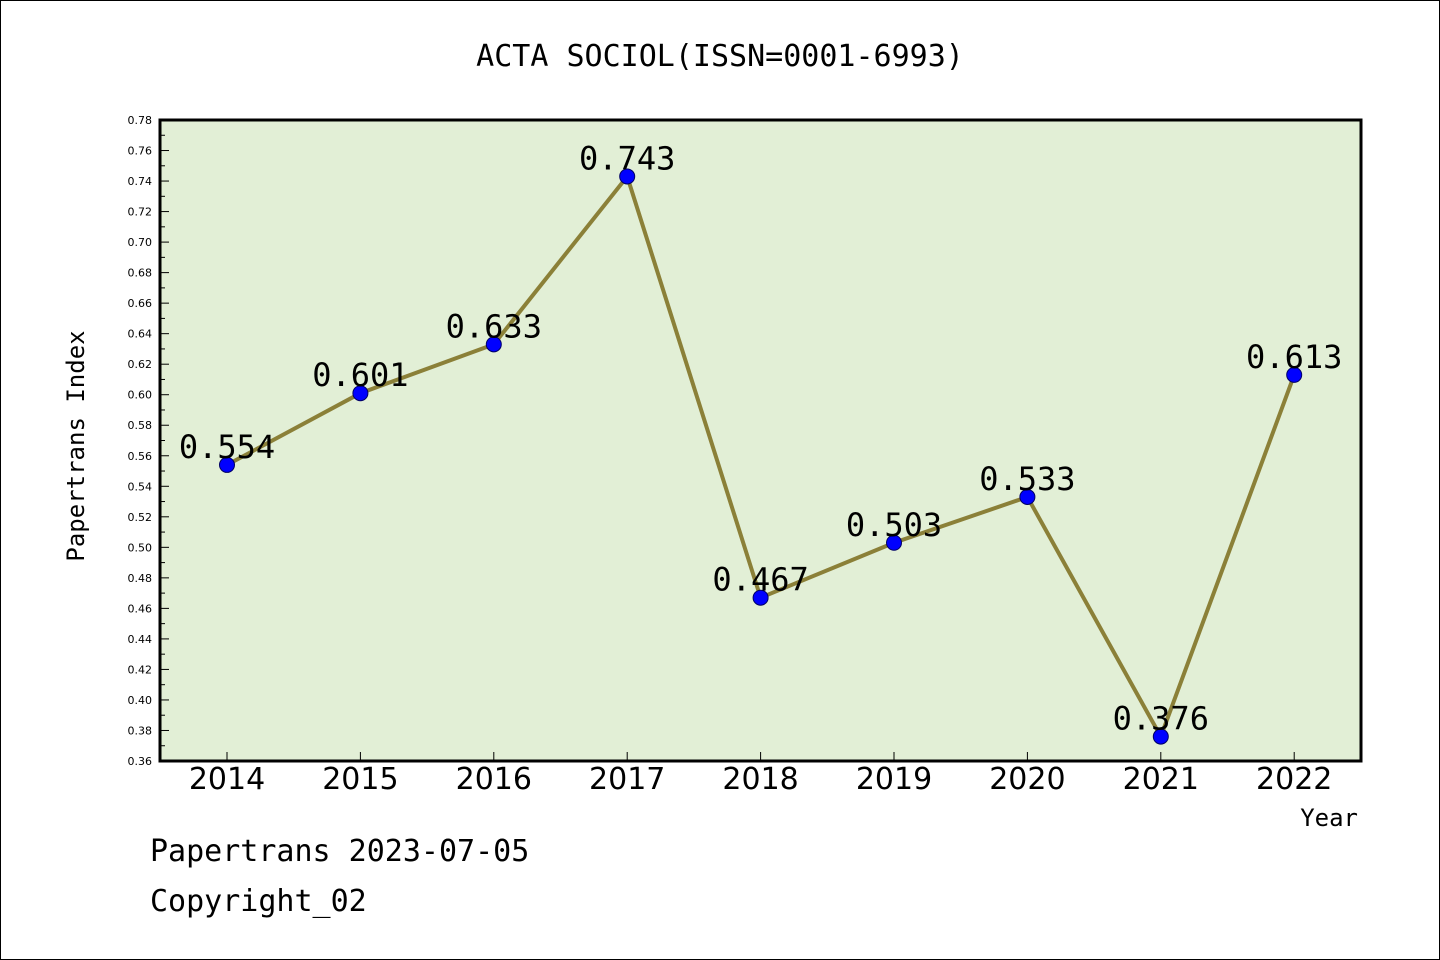 The width and height of the screenshot is (1440, 960). I want to click on x-tick-label: 2015, so click(360, 779).